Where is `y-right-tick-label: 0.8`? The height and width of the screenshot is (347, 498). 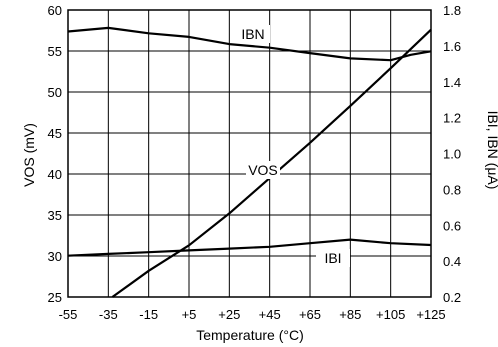
y-right-tick-label: 0.8 is located at coordinates (452, 189).